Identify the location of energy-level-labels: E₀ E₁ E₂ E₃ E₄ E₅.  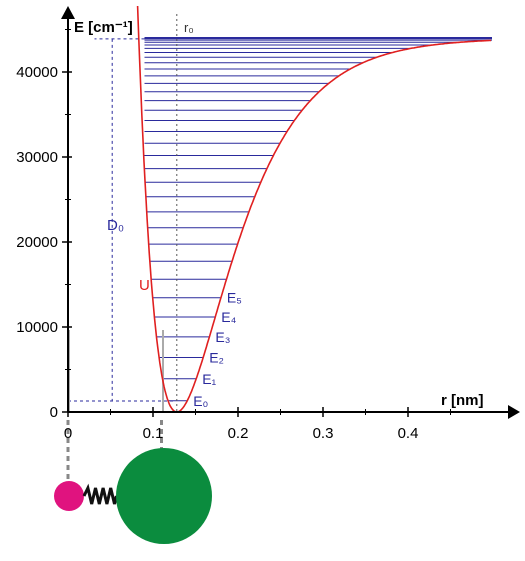
(217, 349).